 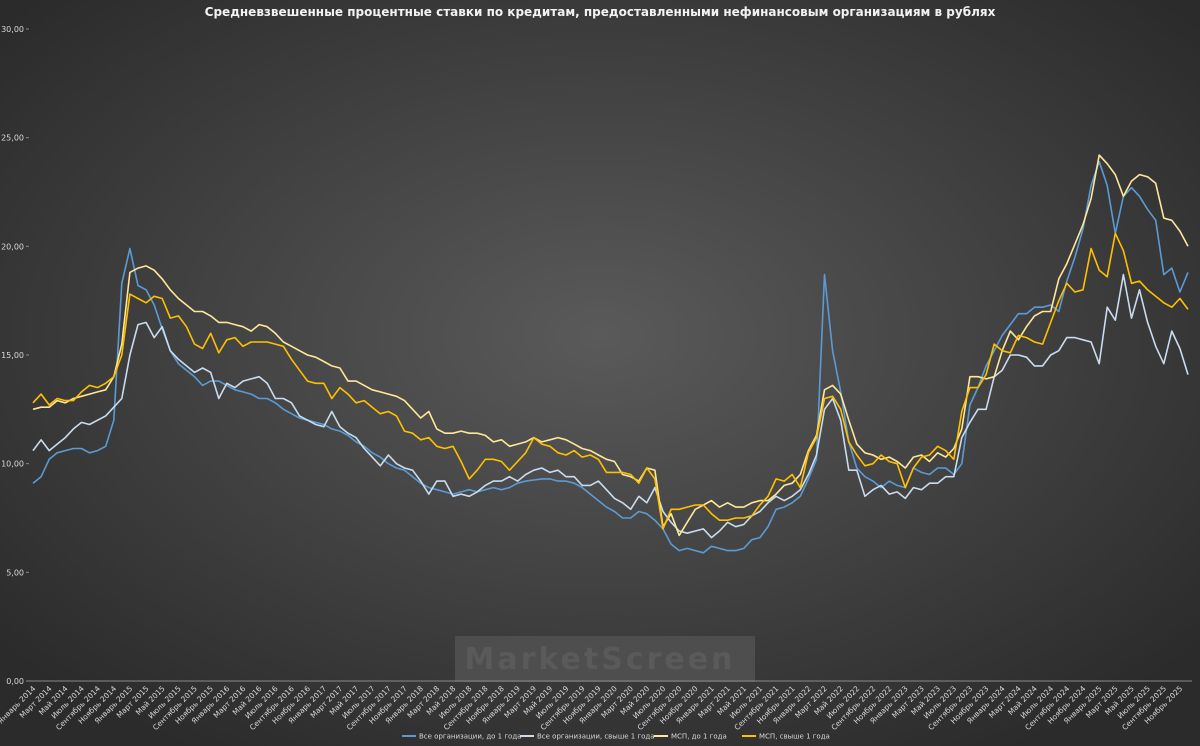 I want to click on legend-label: МСП, до 1 года, so click(x=699, y=737).